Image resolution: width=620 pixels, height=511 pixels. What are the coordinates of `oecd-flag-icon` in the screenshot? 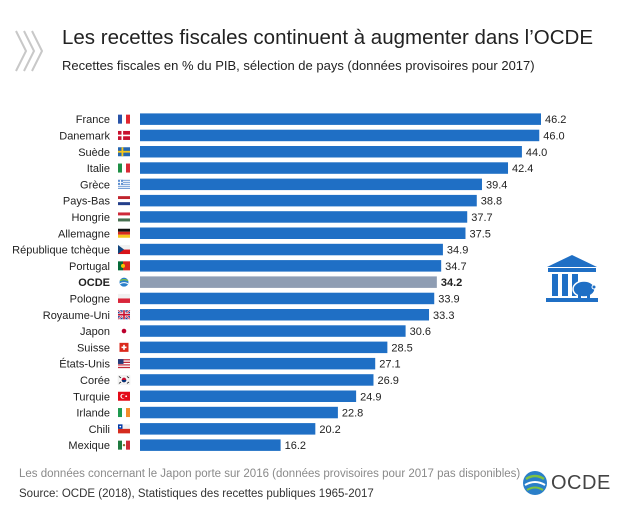 It's located at (124, 282).